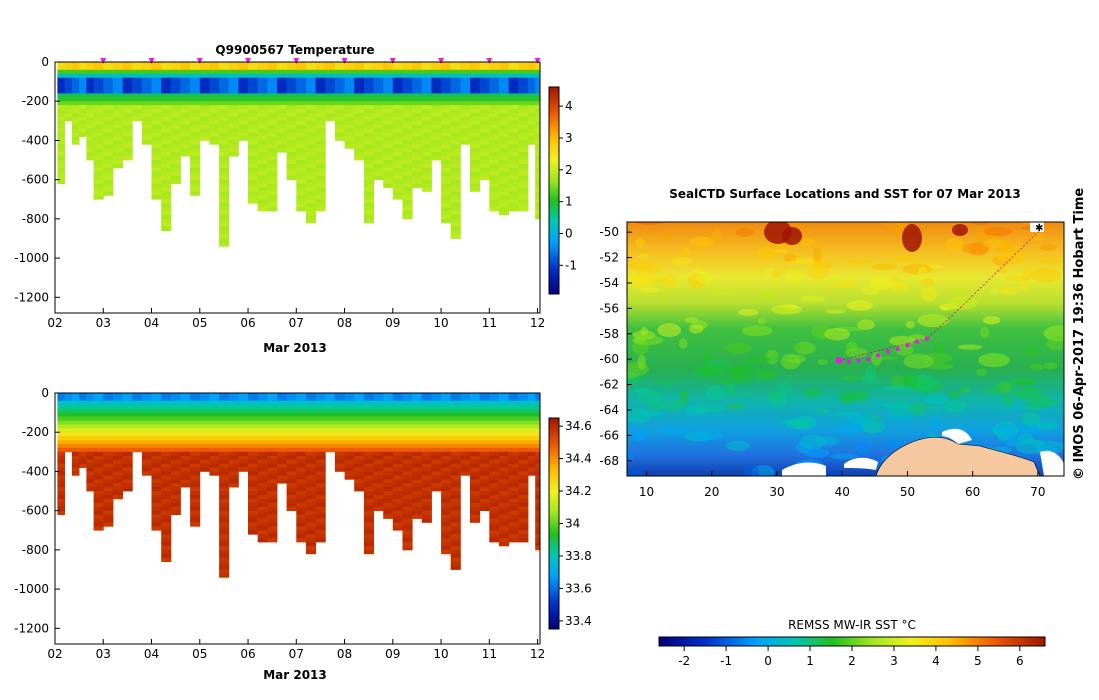 The width and height of the screenshot is (1099, 700). What do you see at coordinates (103, 323) in the screenshot?
I see `x-tick-label: 03` at bounding box center [103, 323].